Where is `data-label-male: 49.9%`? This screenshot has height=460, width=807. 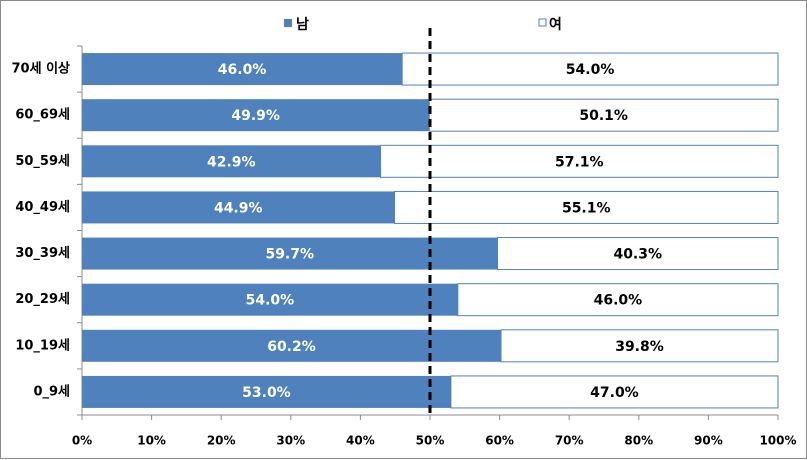
data-label-male: 49.9% is located at coordinates (255, 116).